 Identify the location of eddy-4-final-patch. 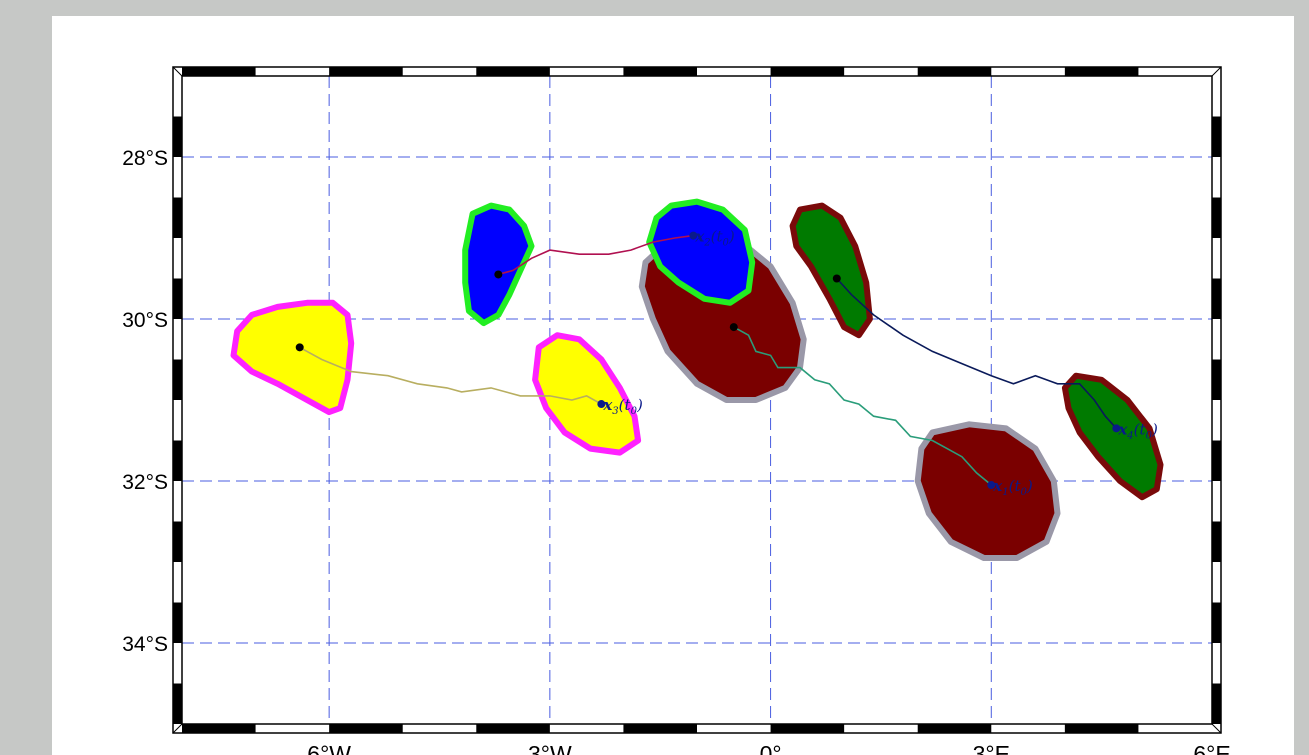
(1112, 436).